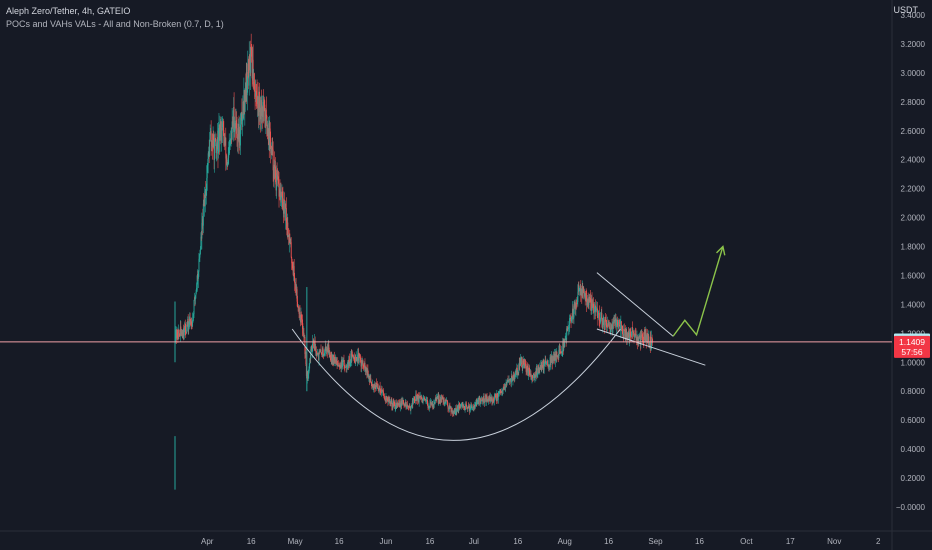 The height and width of the screenshot is (550, 932). I want to click on wedge-lower-line, so click(651, 347).